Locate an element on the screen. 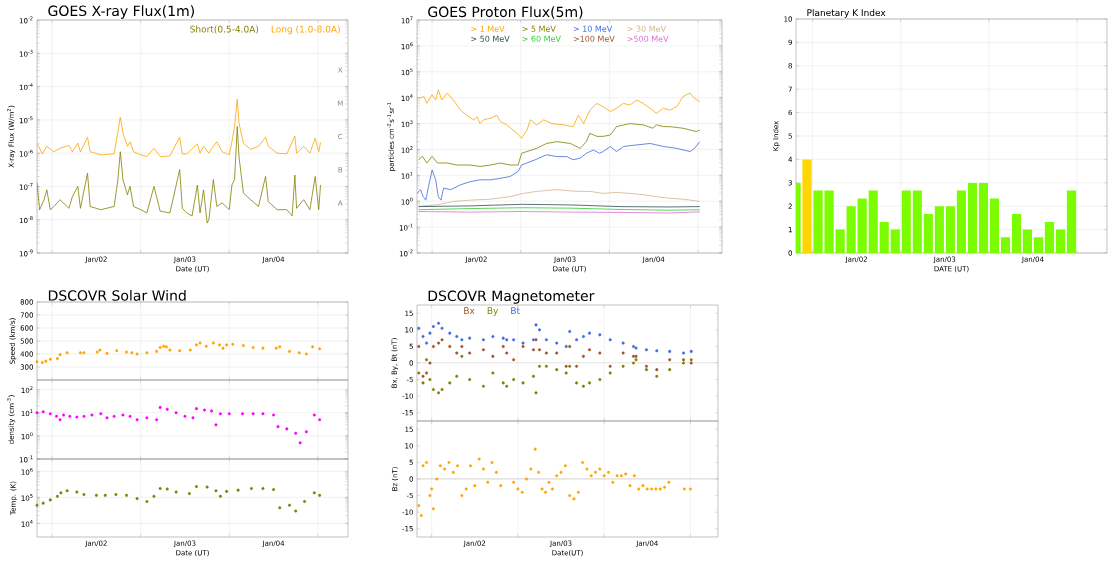 This screenshot has height=565, width=1115. text: > 1 MeV is located at coordinates (488, 28).